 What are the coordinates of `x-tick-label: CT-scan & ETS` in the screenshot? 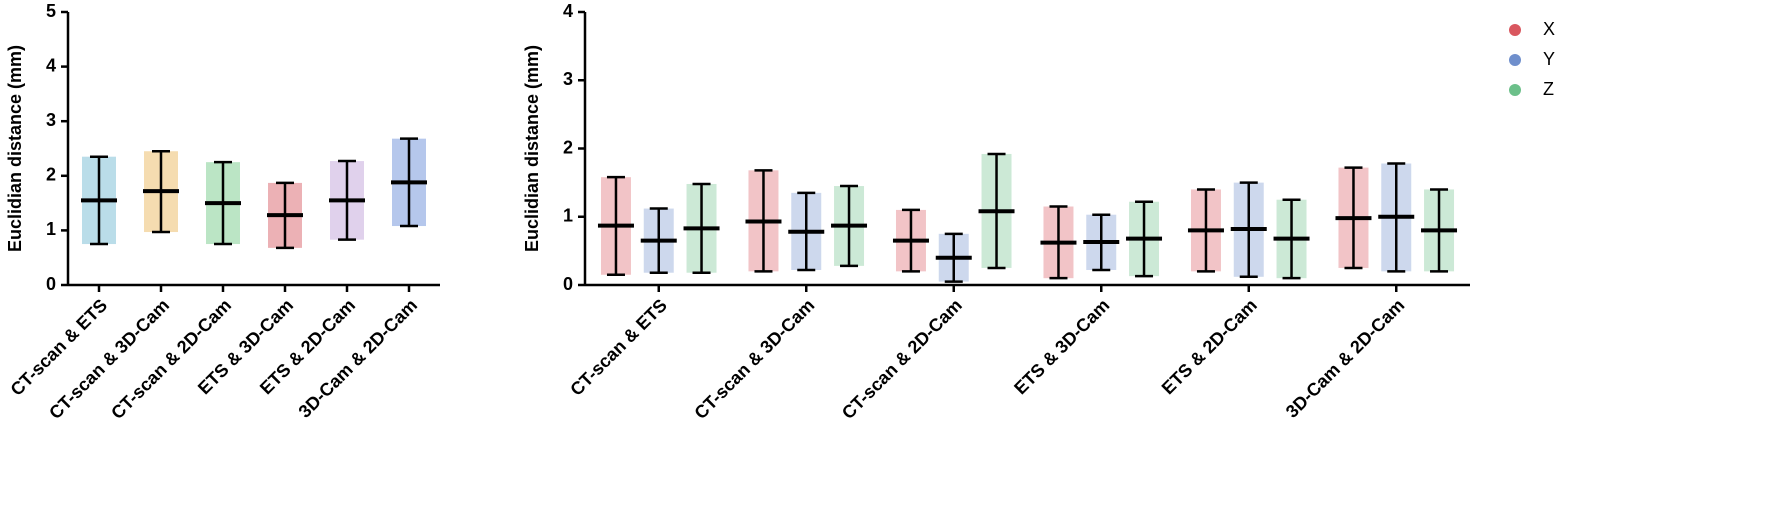 It's located at (618, 347).